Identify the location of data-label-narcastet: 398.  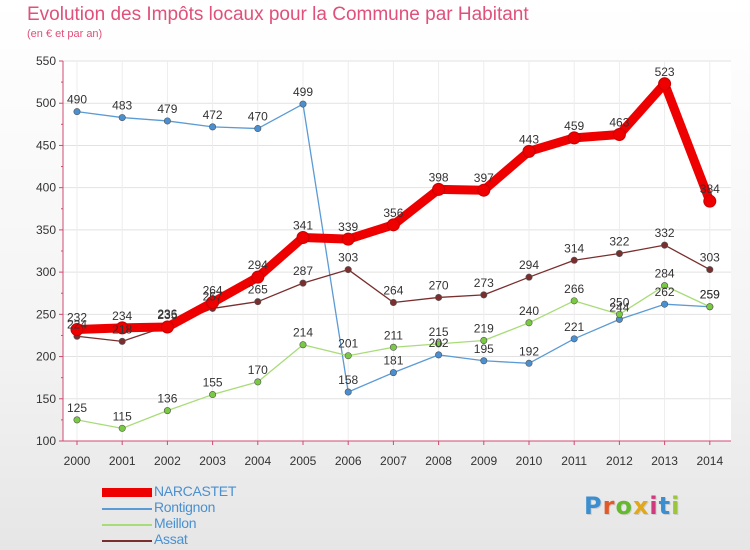
(439, 177).